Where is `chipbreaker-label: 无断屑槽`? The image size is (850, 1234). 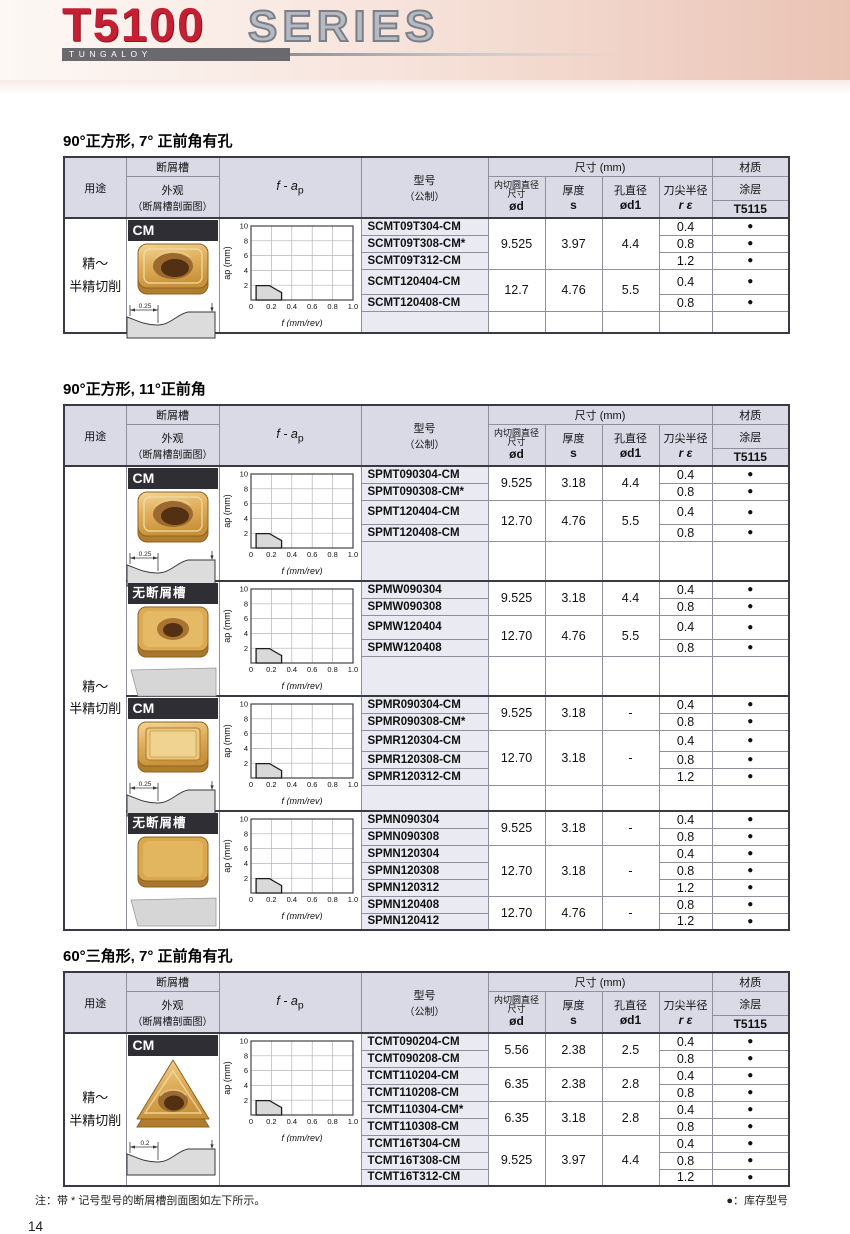 chipbreaker-label: 无断屑槽 is located at coordinates (172, 593).